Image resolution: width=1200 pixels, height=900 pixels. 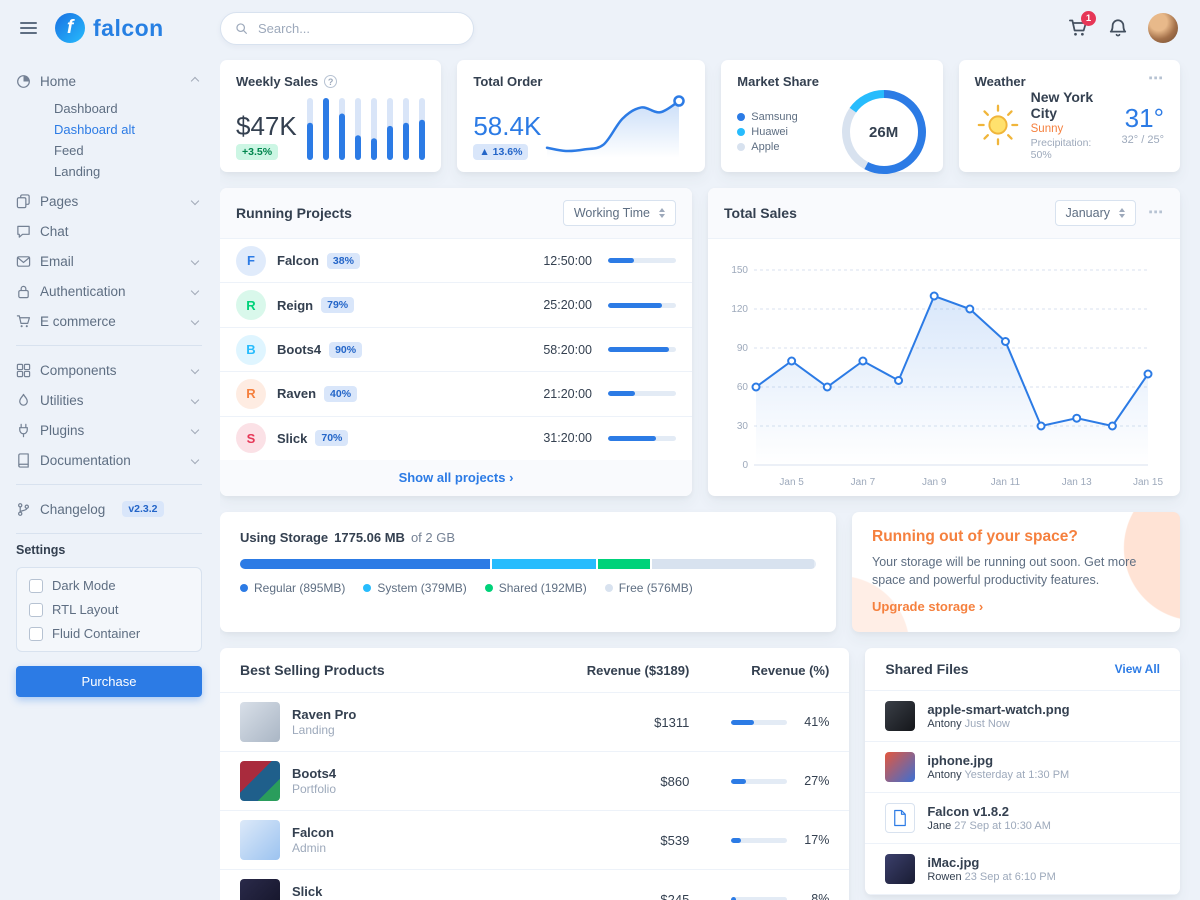 What do you see at coordinates (733, 564) in the screenshot?
I see `storage-segment-free` at bounding box center [733, 564].